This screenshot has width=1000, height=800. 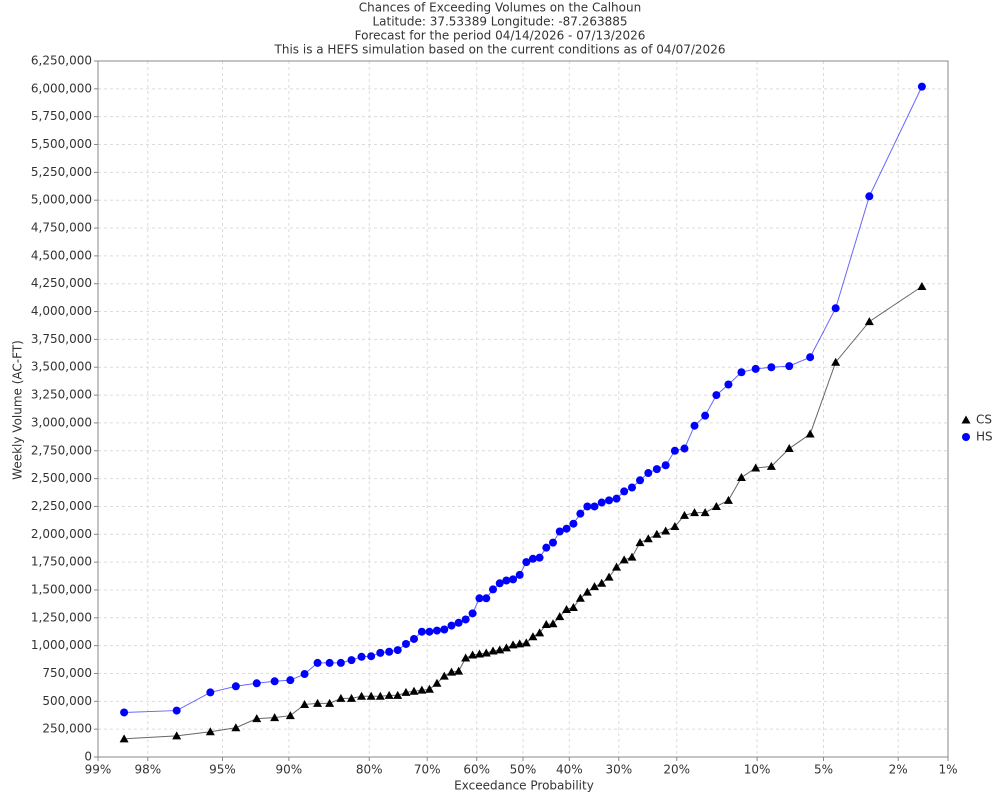 What do you see at coordinates (61, 422) in the screenshot?
I see `y-tick-label: 3,000,000` at bounding box center [61, 422].